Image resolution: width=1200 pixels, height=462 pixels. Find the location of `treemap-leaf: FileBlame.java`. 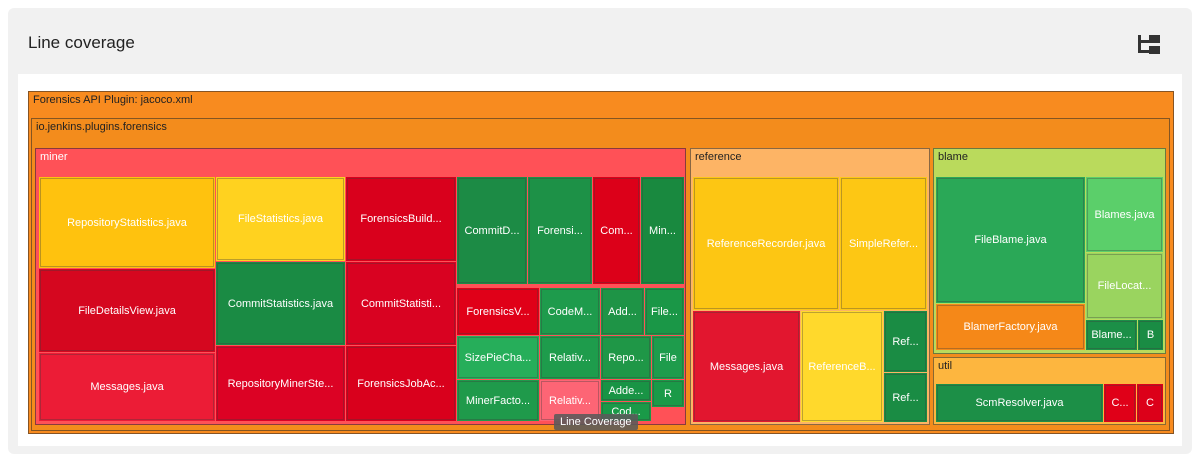

treemap-leaf: FileBlame.java is located at coordinates (1010, 240).